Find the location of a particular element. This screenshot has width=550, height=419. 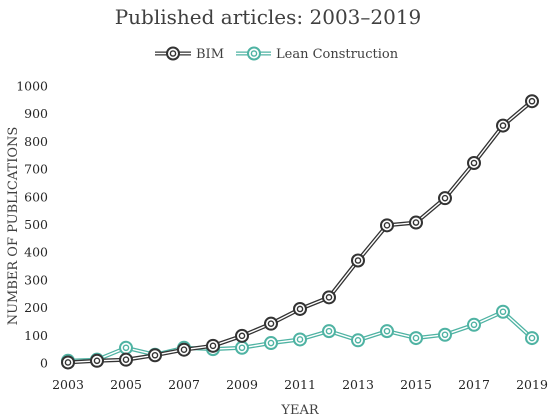

legend-marker-lean is located at coordinates (254, 53).